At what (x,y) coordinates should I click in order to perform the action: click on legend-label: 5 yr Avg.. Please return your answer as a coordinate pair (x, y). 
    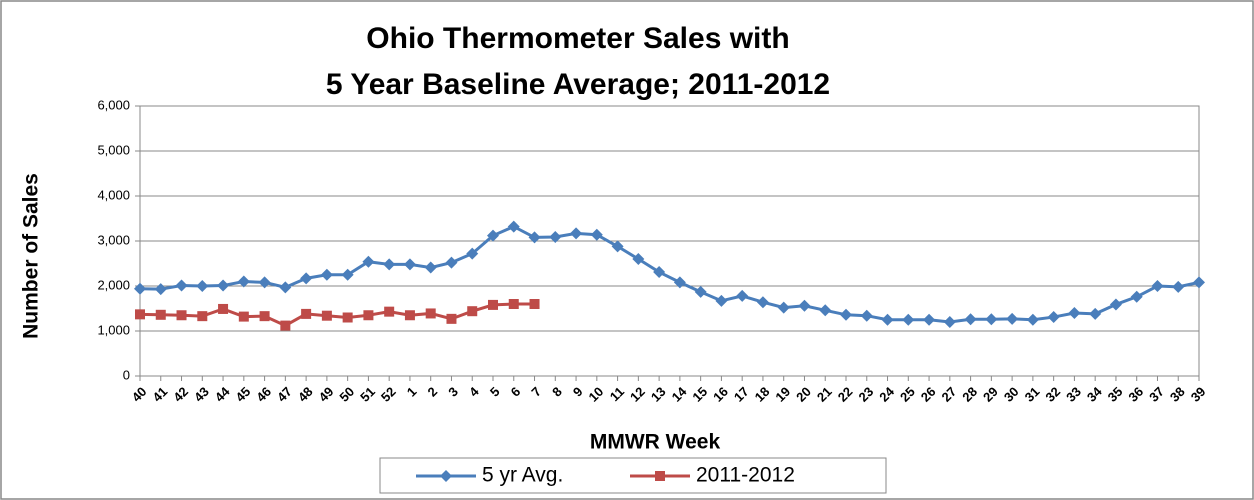
    Looking at the image, I should click on (522, 475).